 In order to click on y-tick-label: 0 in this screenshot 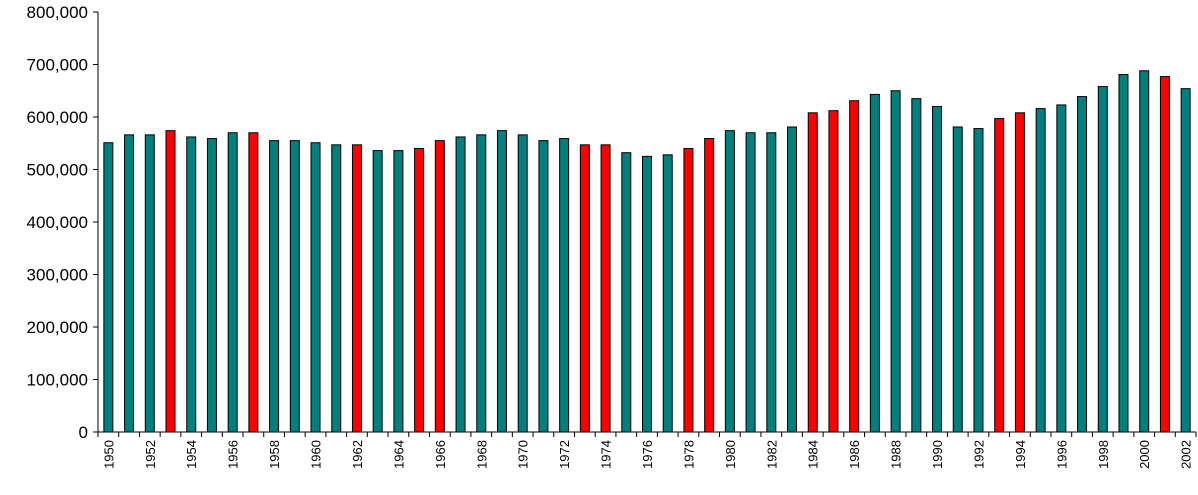, I will do `click(83, 432)`.